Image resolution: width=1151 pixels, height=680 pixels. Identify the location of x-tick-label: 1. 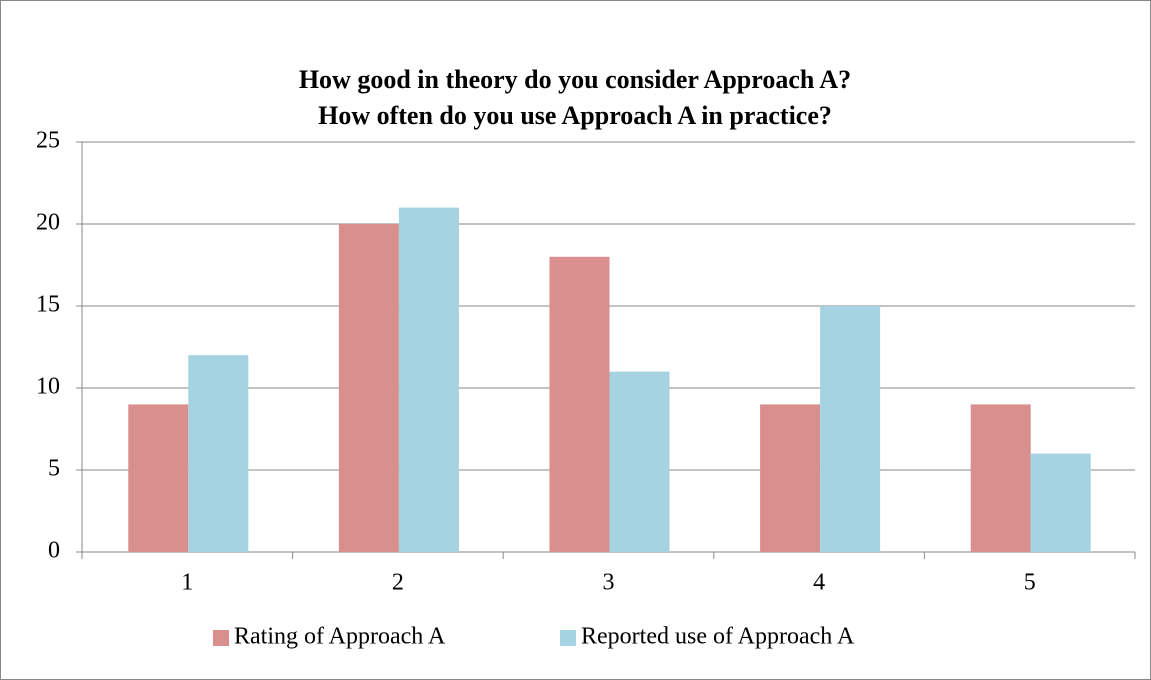
(187, 583).